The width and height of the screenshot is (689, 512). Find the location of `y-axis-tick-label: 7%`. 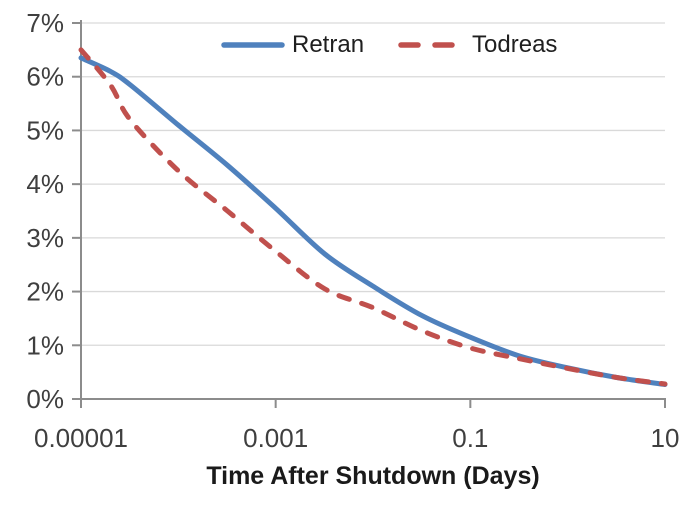

y-axis-tick-label: 7% is located at coordinates (45, 23).